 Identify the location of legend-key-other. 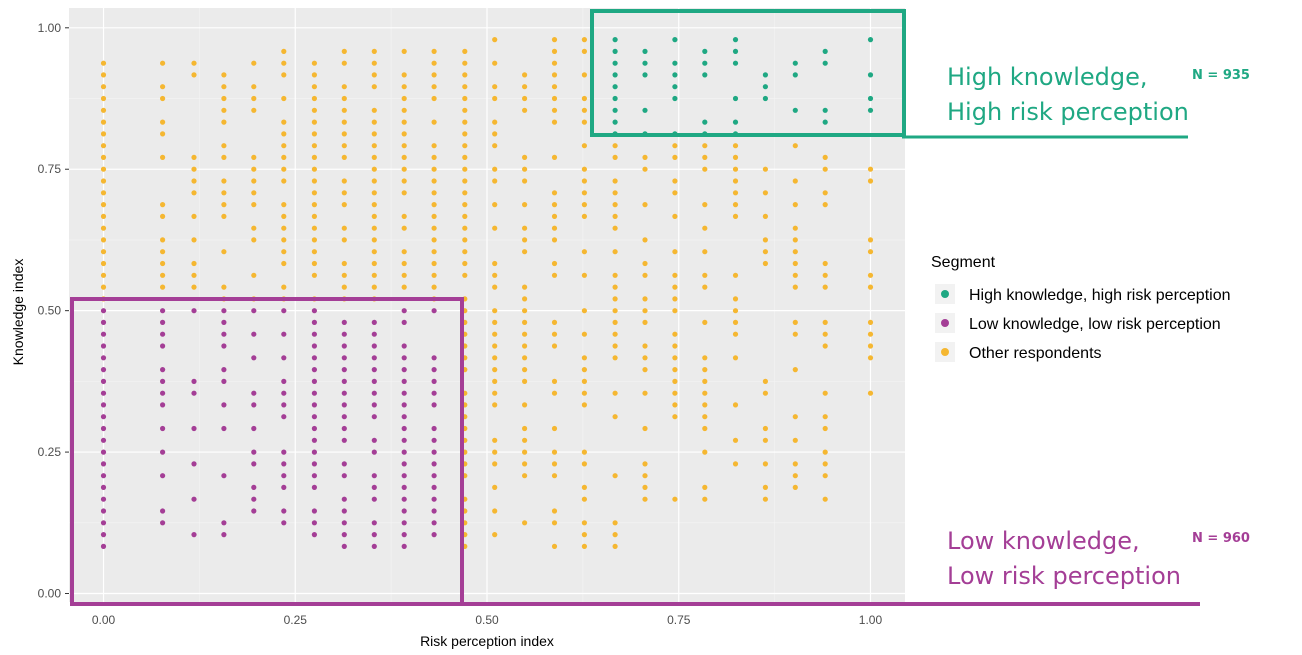
(945, 352).